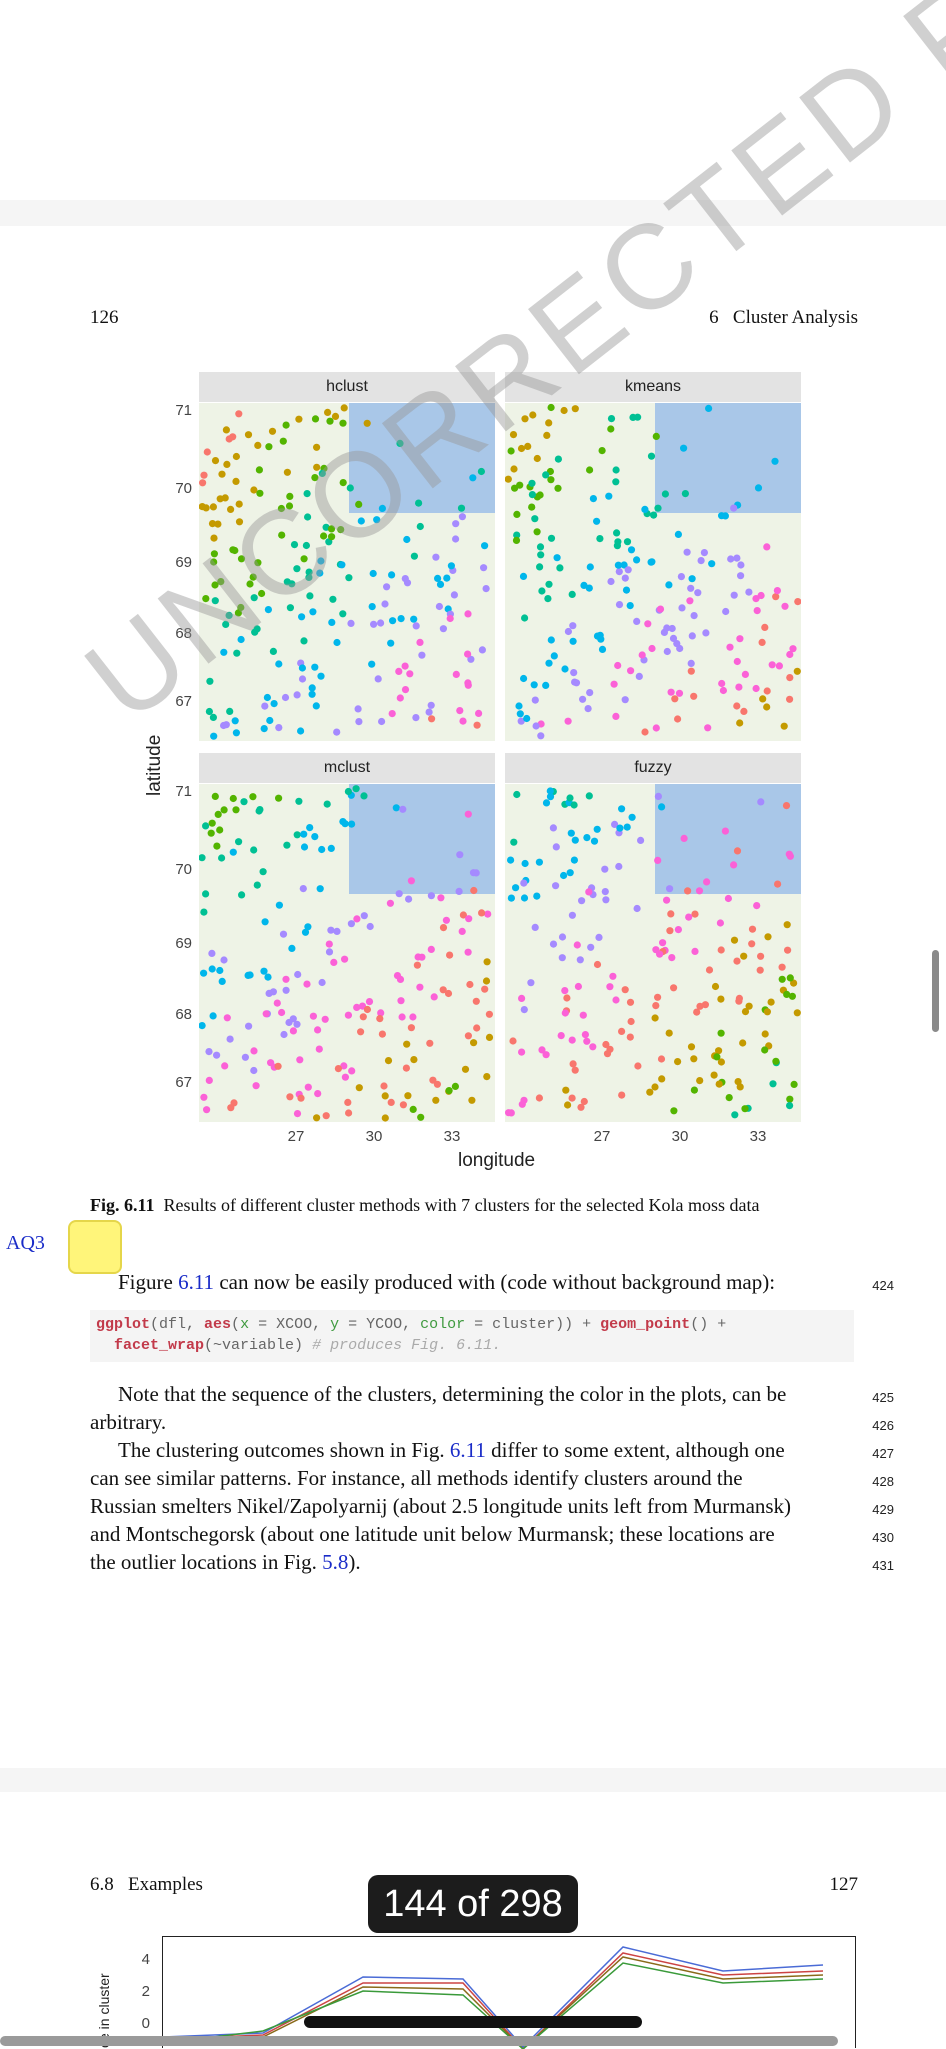 The height and width of the screenshot is (2049, 946). I want to click on map-panel-kmeans, so click(653, 572).